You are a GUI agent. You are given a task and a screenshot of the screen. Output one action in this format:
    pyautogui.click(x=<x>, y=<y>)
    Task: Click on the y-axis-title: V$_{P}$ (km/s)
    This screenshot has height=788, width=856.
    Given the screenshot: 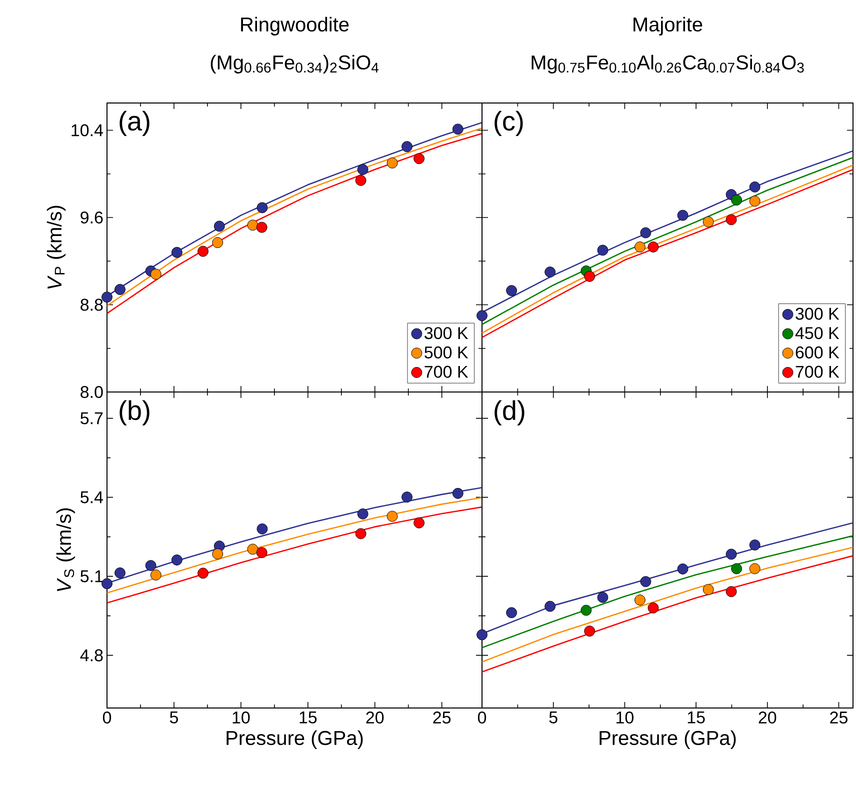 What is the action you would take?
    pyautogui.click(x=56, y=247)
    